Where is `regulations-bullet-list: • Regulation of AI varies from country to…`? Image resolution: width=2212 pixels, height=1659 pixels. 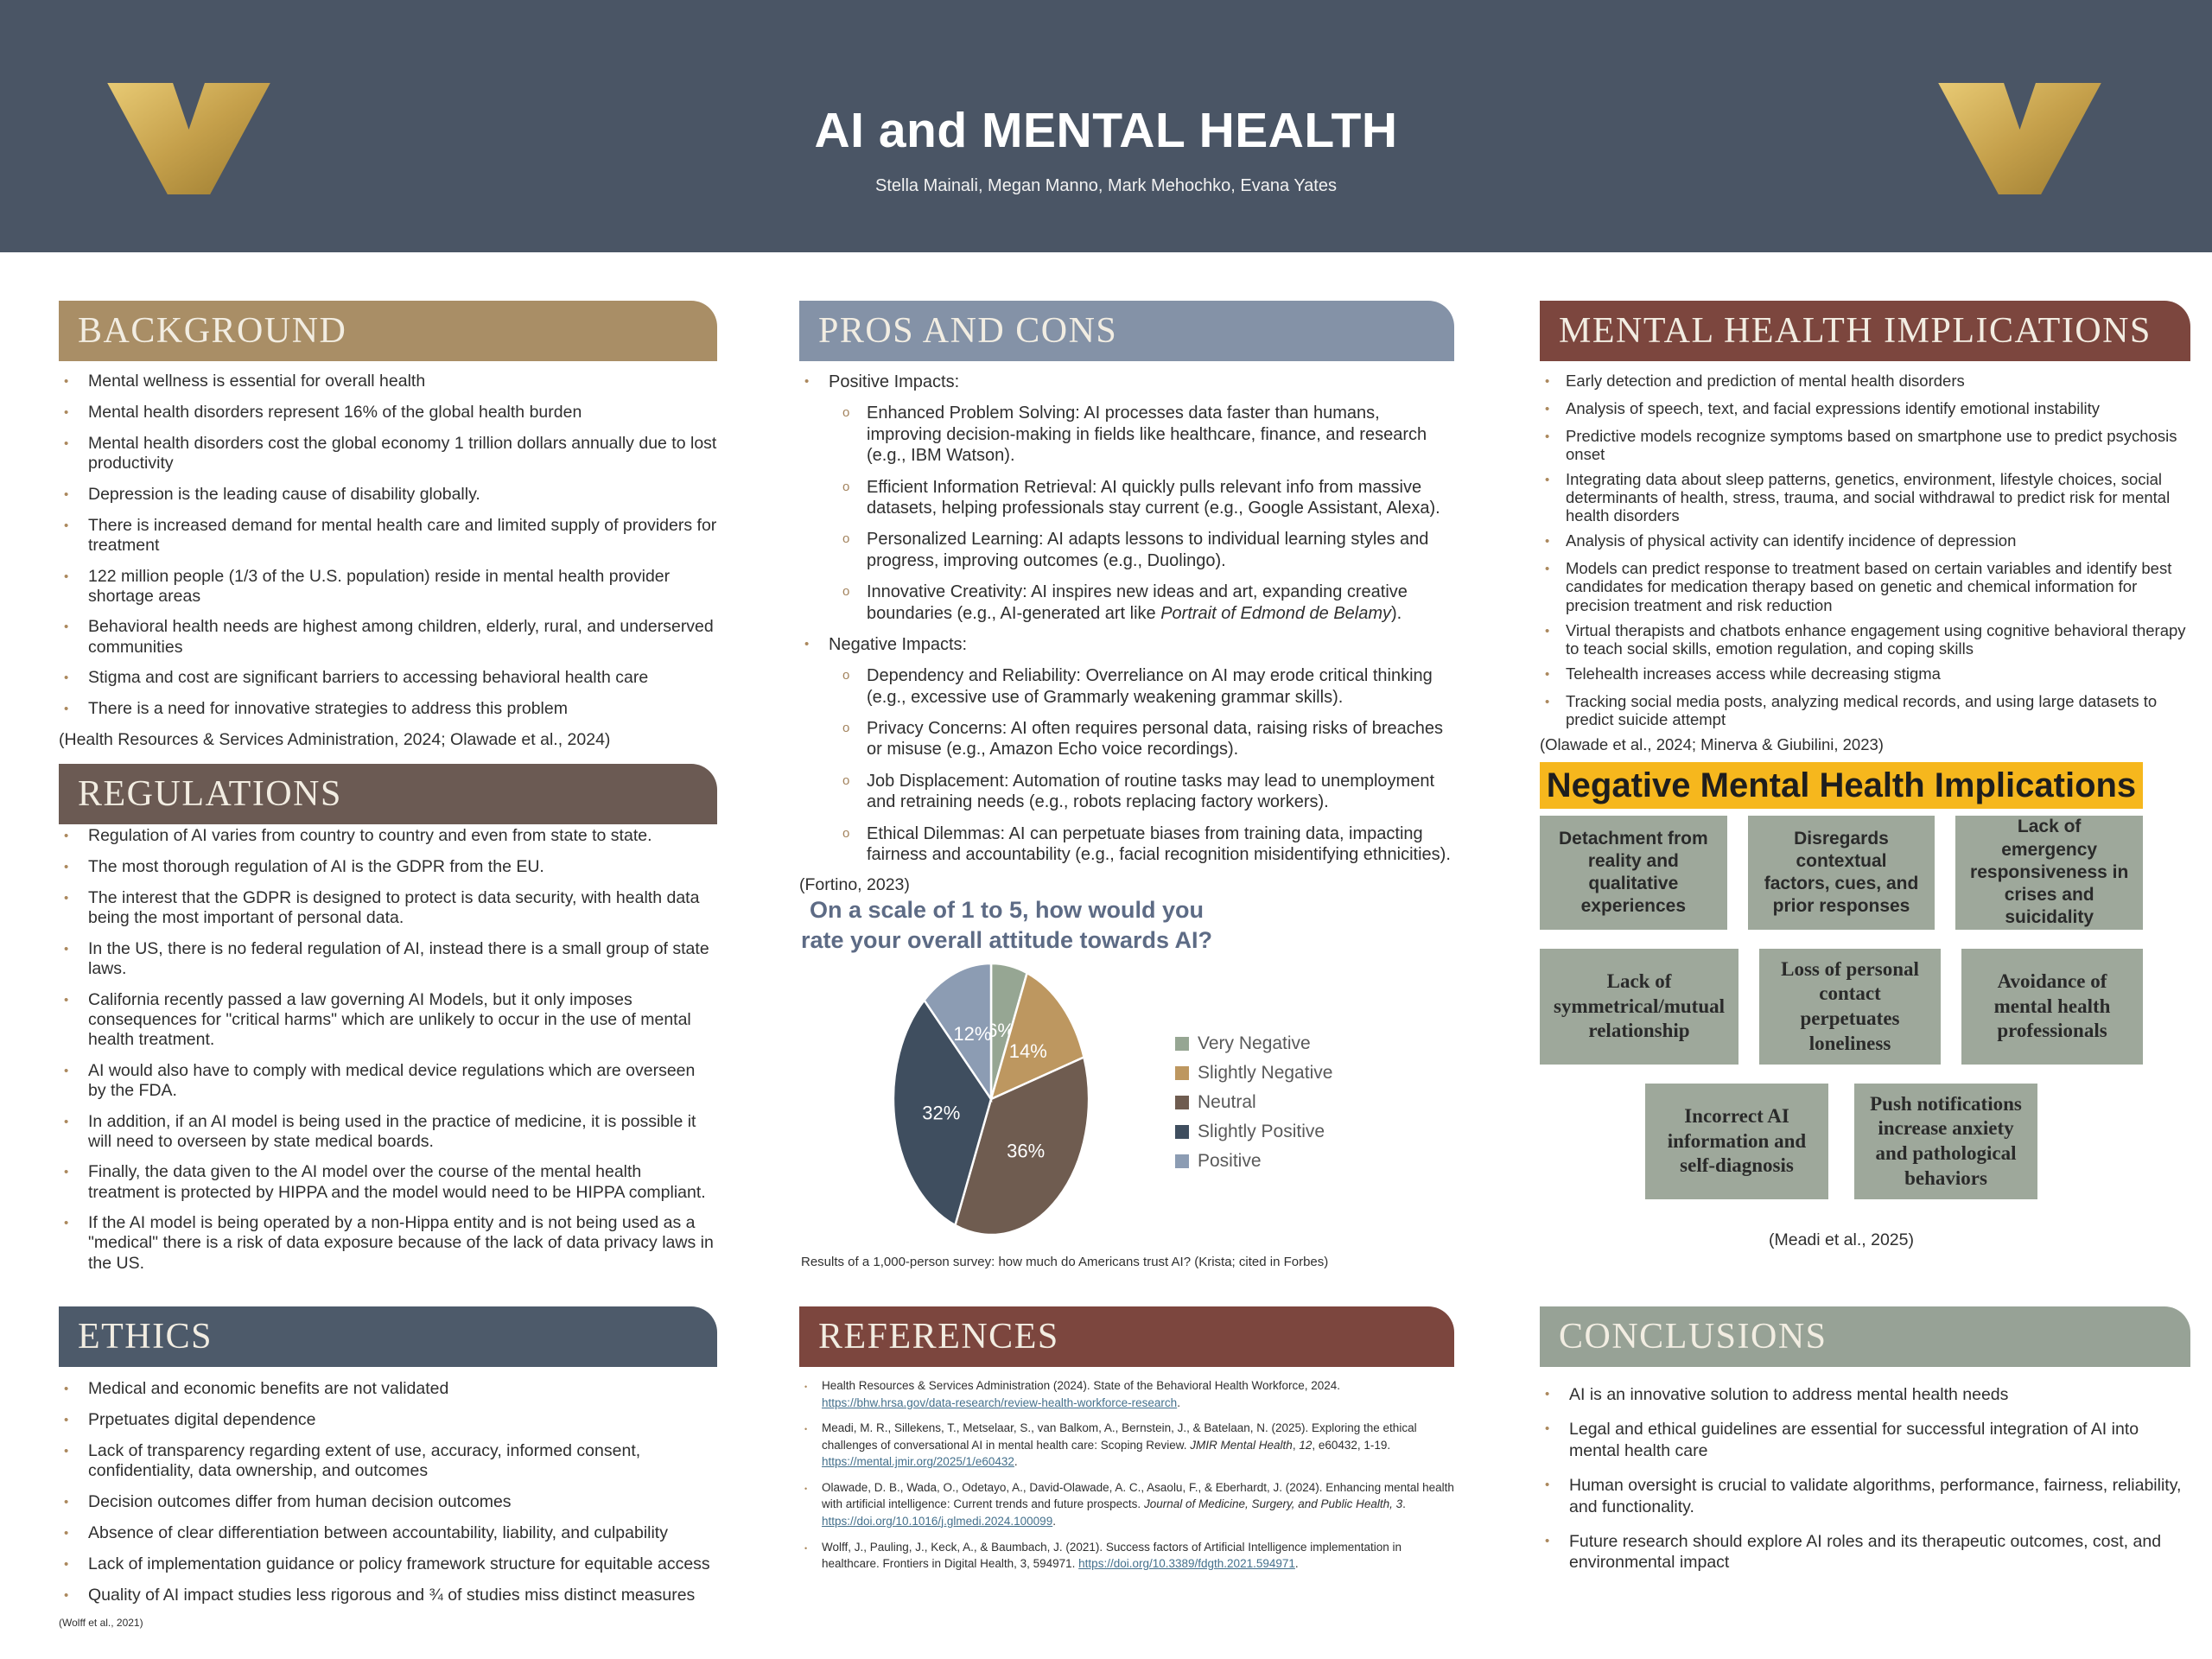 regulations-bullet-list: • Regulation of AI varies from country to… is located at coordinates (388, 1050).